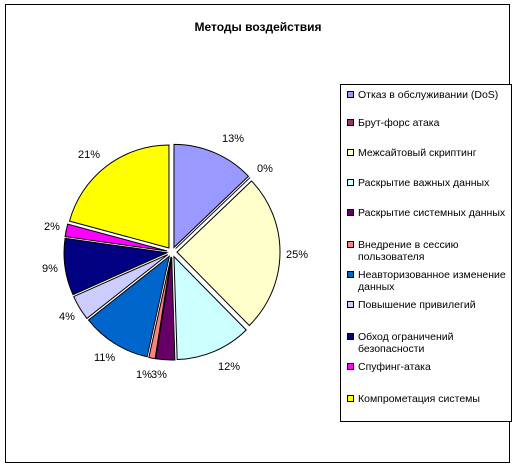 Image resolution: width=516 pixels, height=467 pixels. I want to click on legend-label: Повышение привилегий, so click(417, 305).